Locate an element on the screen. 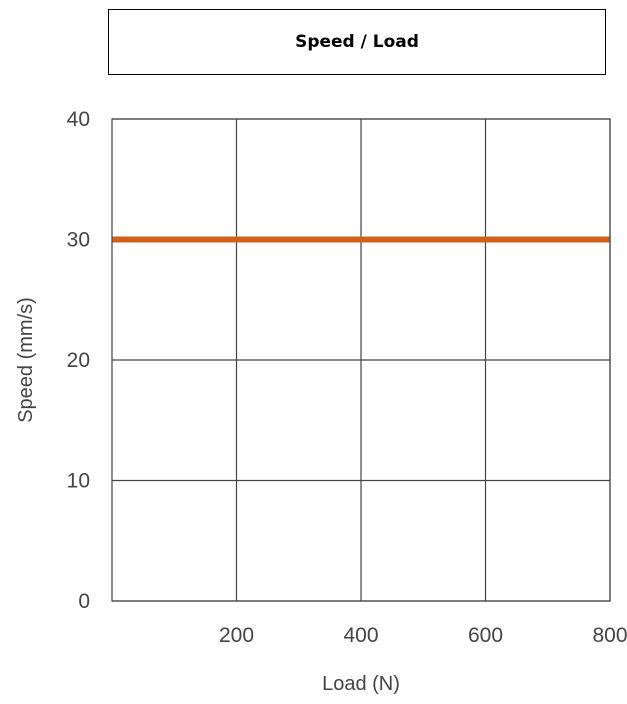 This screenshot has width=627, height=704. y-tick-label-3: 30 is located at coordinates (78, 240).